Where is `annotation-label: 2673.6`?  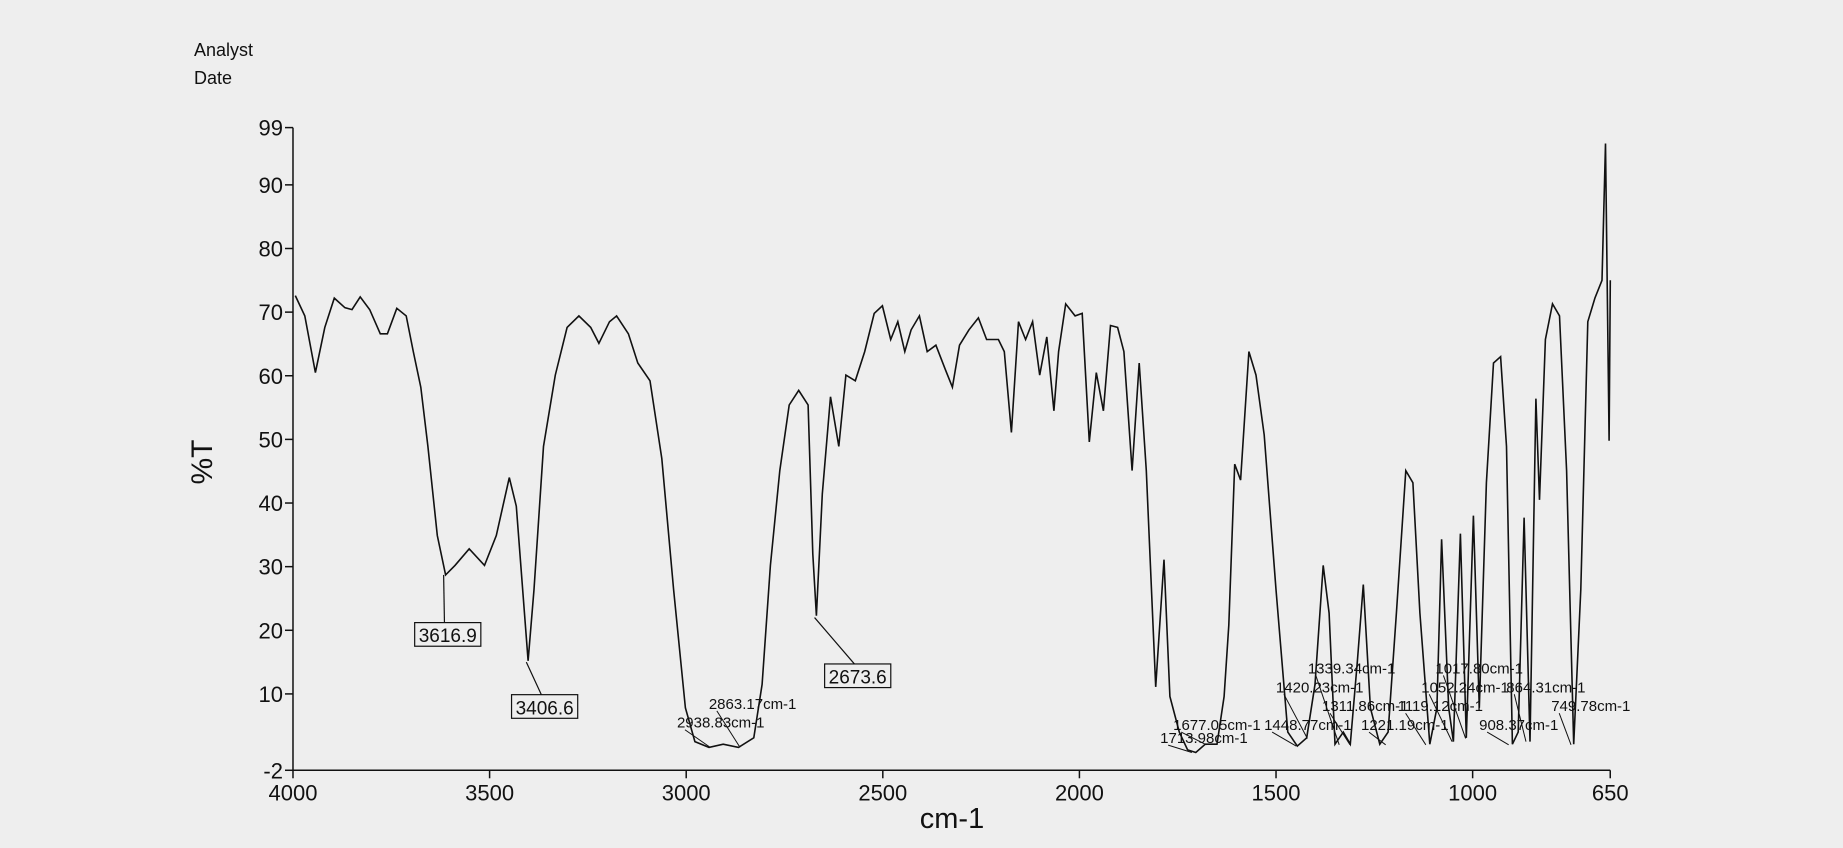
annotation-label: 2673.6 is located at coordinates (858, 678).